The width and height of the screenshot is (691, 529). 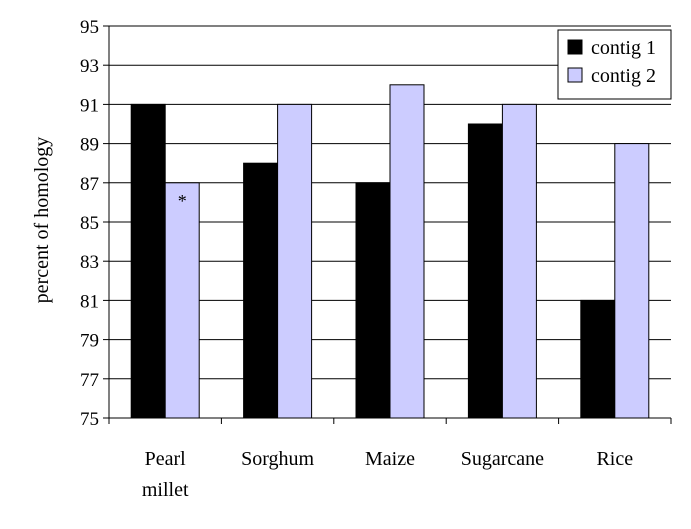 What do you see at coordinates (165, 490) in the screenshot?
I see `x-category-label: millet` at bounding box center [165, 490].